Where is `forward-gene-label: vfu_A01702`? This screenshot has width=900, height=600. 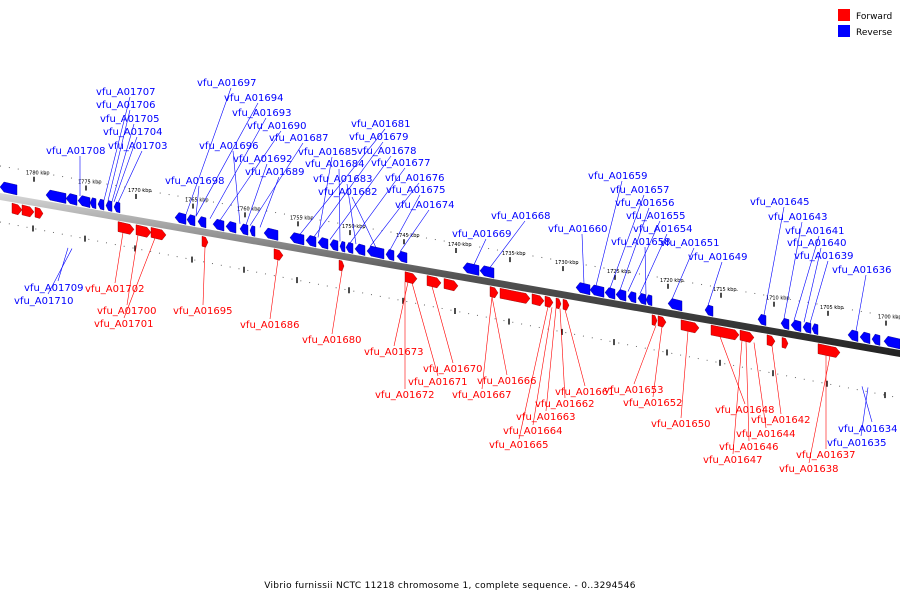
forward-gene-label: vfu_A01702 is located at coordinates (114, 289).